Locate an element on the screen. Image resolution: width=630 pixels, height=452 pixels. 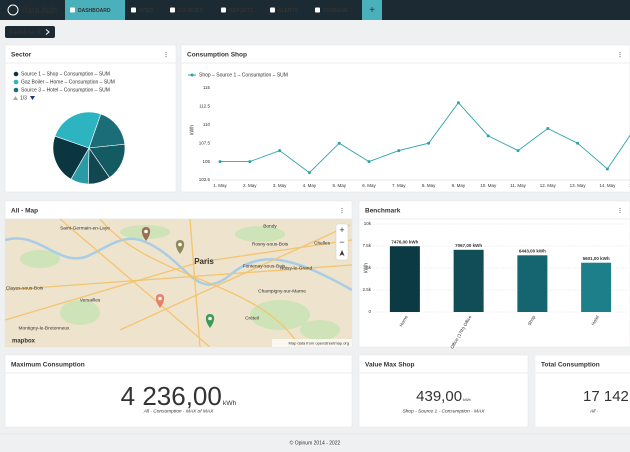
y-tick-label: 5k is located at coordinates (369, 267).